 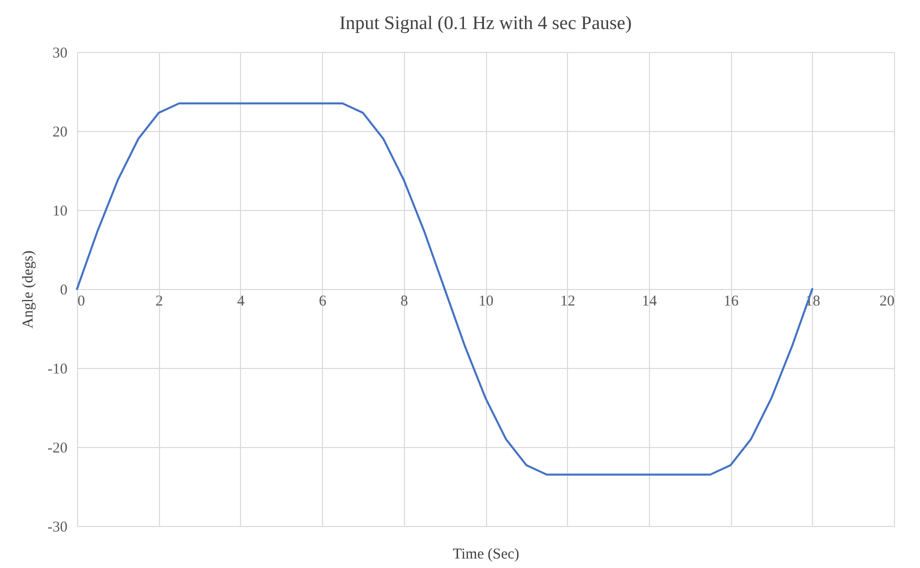 I want to click on y-tick-label: -10, so click(x=58, y=370).